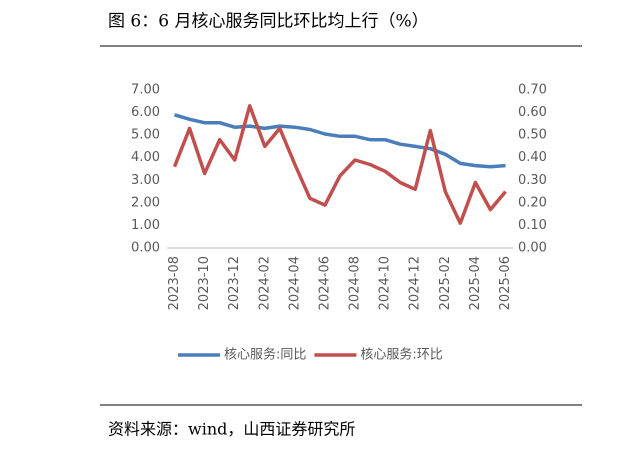 Image resolution: width=622 pixels, height=453 pixels. Describe the element at coordinates (445, 283) in the screenshot. I see `x-tick-label: 2025-02` at that location.